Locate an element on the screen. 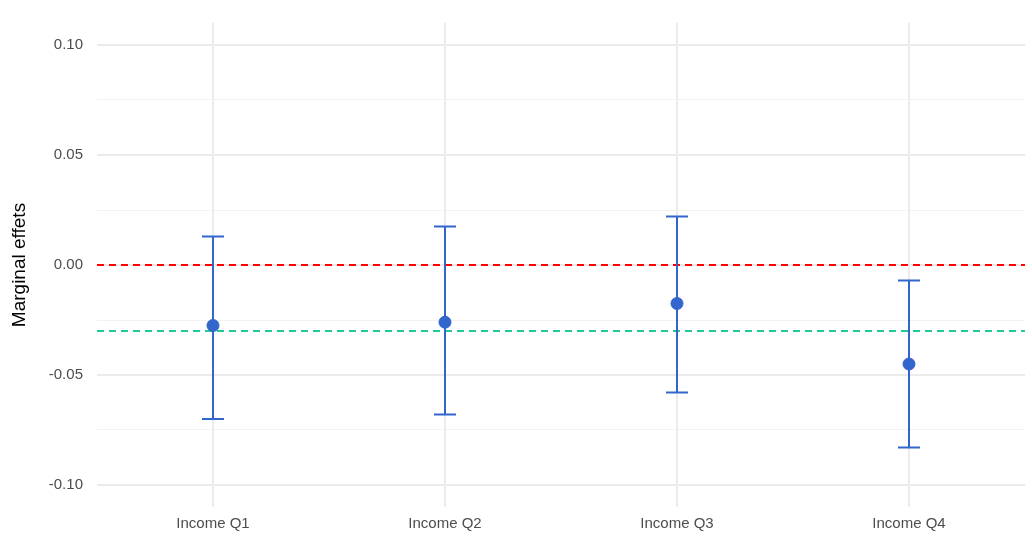 The width and height of the screenshot is (1032, 547). y-tick-label: 0.05 is located at coordinates (68, 154).